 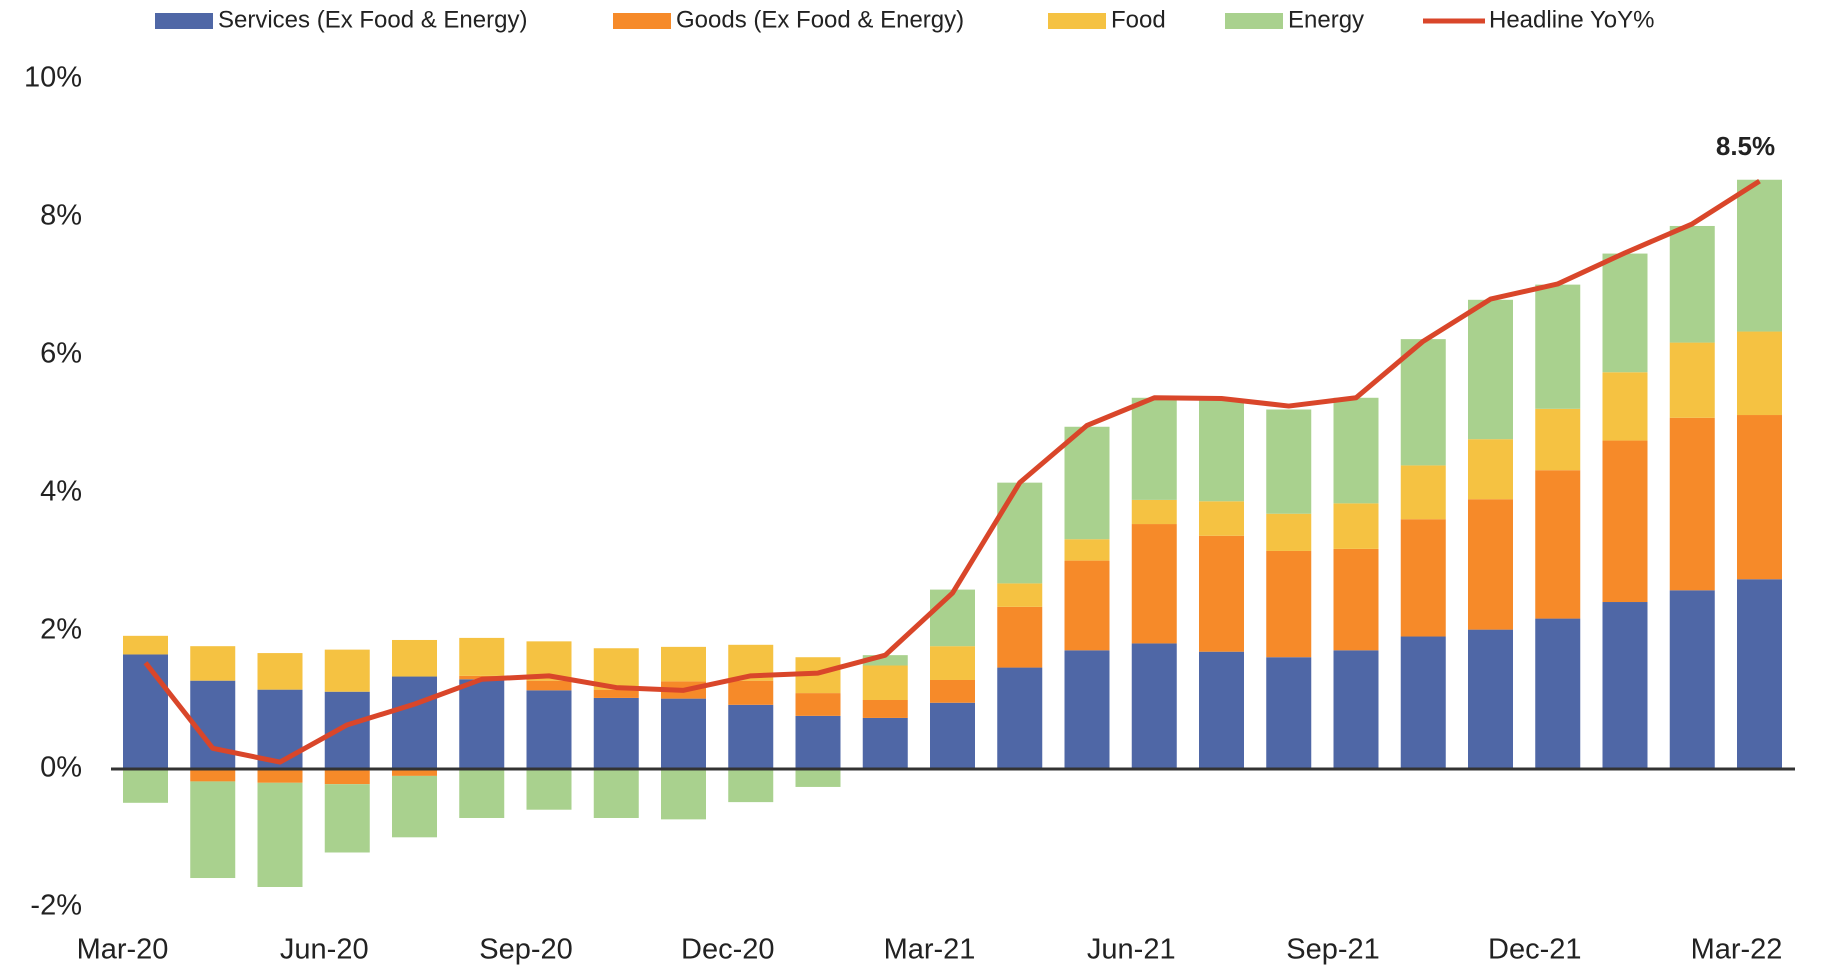 I want to click on legend-label: Services (Ex Food & Energy), so click(x=372, y=19).